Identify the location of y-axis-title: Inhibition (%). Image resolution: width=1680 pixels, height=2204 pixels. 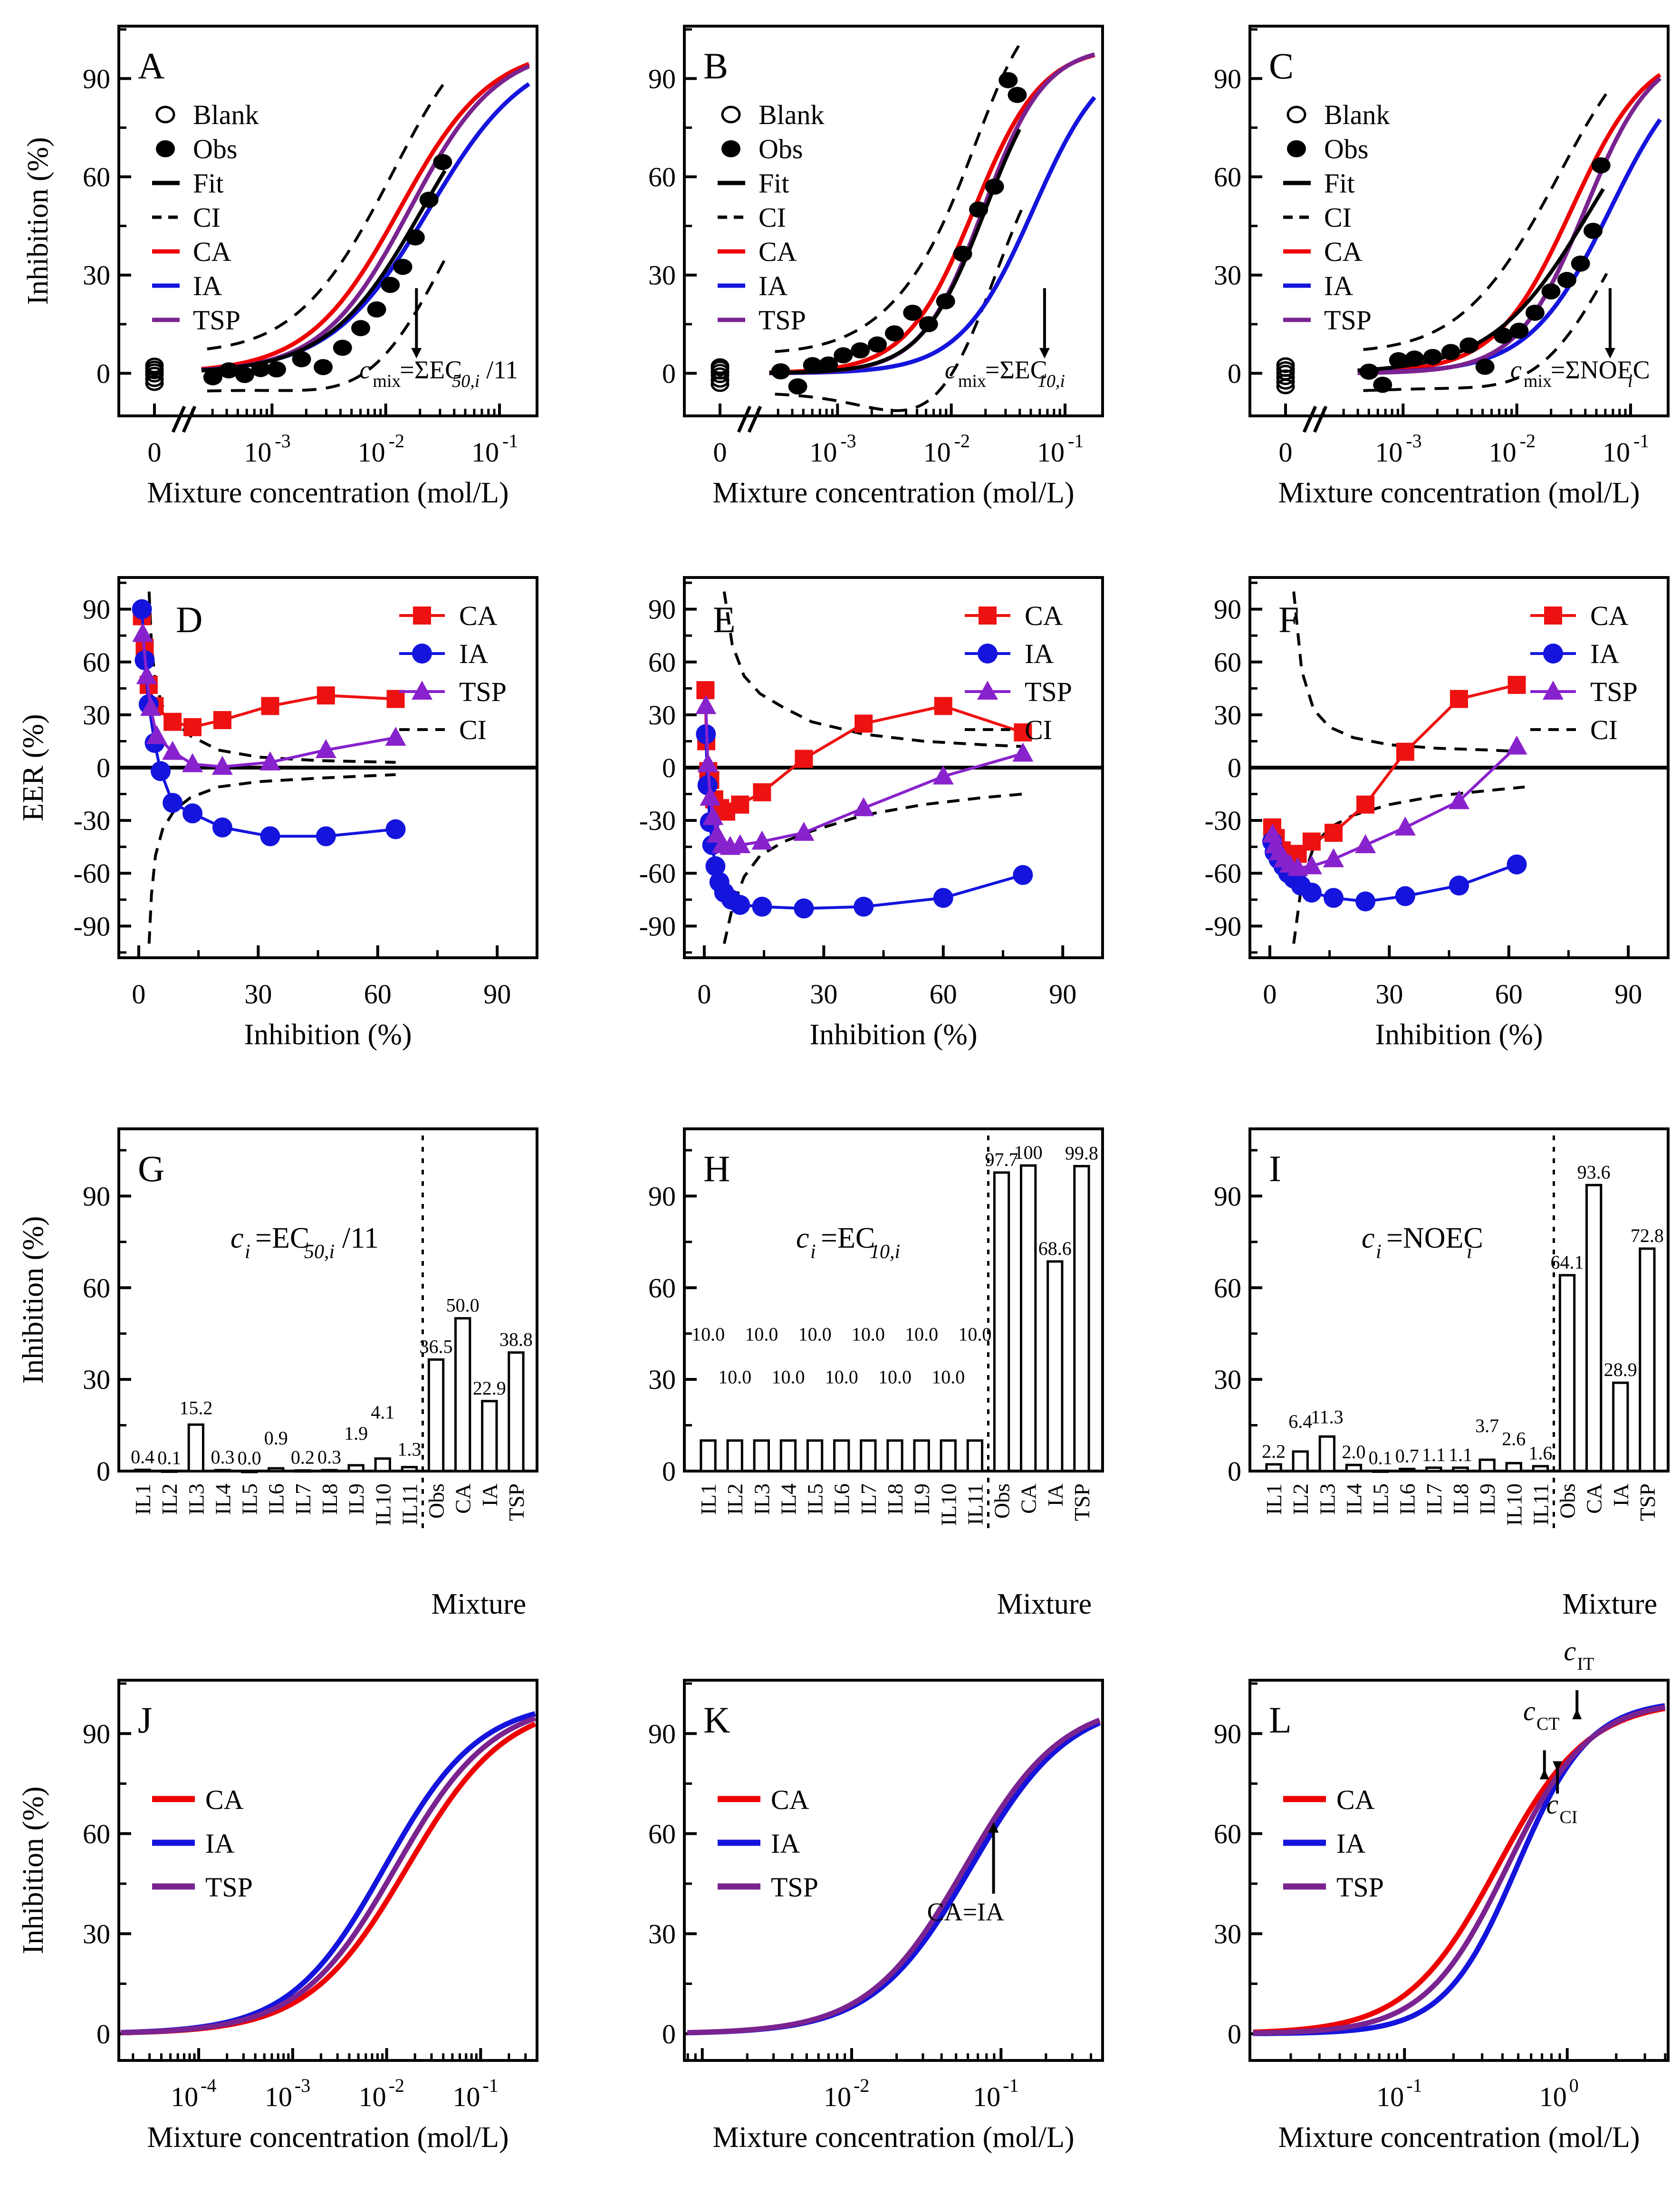
(33, 1871).